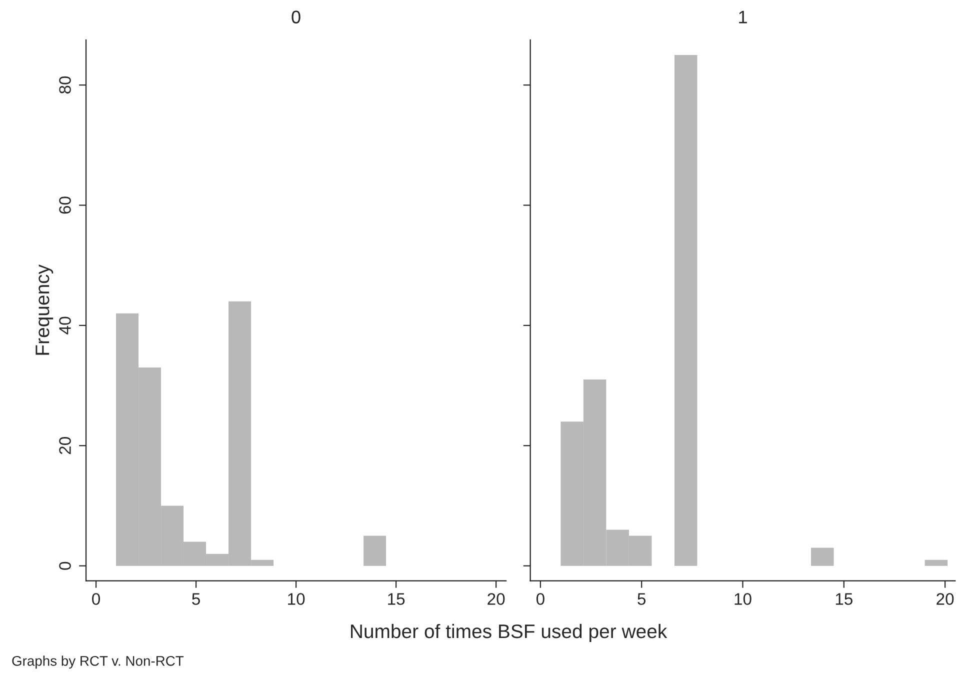  What do you see at coordinates (45, 309) in the screenshot?
I see `y-axis-title: Frequency` at bounding box center [45, 309].